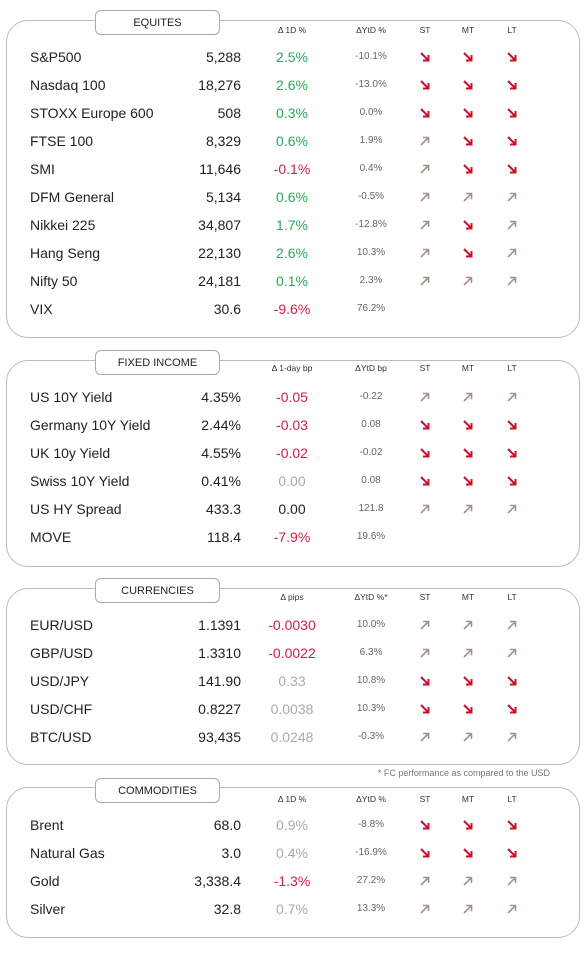  What do you see at coordinates (42, 169) in the screenshot?
I see `row-name: SMI` at bounding box center [42, 169].